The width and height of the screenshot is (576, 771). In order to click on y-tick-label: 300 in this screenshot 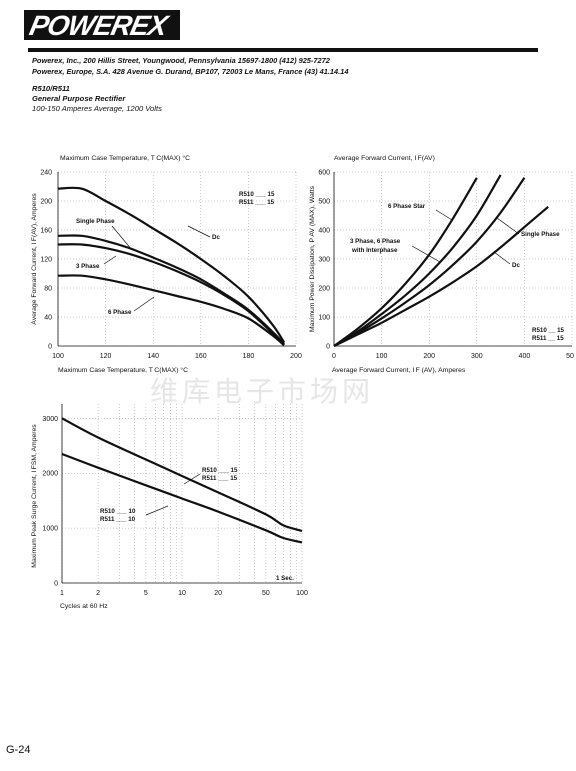, I will do `click(324, 260)`.